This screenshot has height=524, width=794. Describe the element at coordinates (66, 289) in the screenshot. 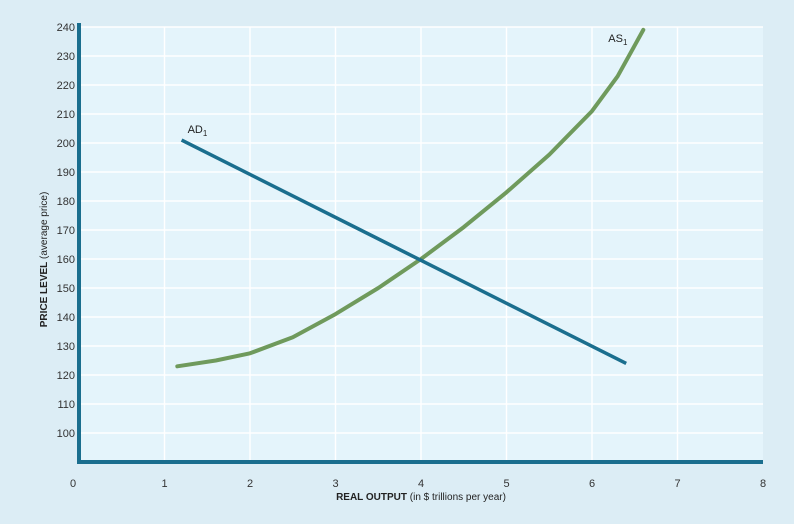

I see `y-tick-label: 150` at that location.